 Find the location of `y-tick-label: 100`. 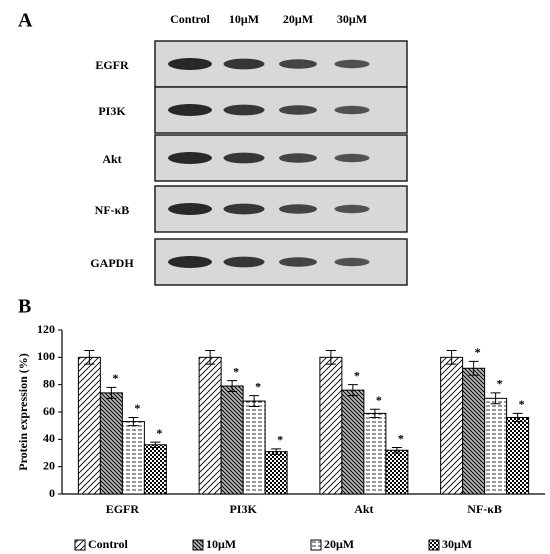

y-tick-label: 100 is located at coordinates (46, 356).